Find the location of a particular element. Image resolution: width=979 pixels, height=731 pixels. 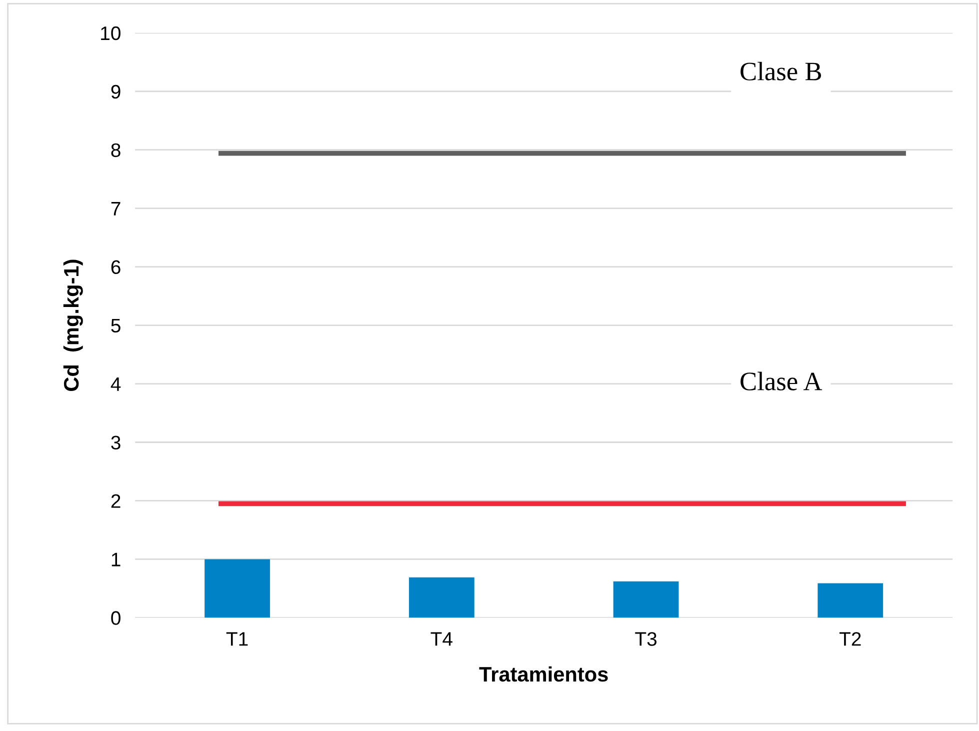

x-axis-title: Tratamientos is located at coordinates (543, 674).